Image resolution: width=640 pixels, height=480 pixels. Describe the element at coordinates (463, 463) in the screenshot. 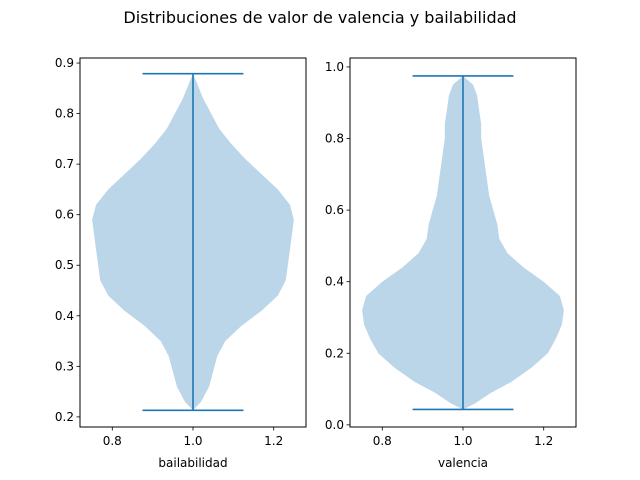

I see `x-axis-label: valencia` at that location.